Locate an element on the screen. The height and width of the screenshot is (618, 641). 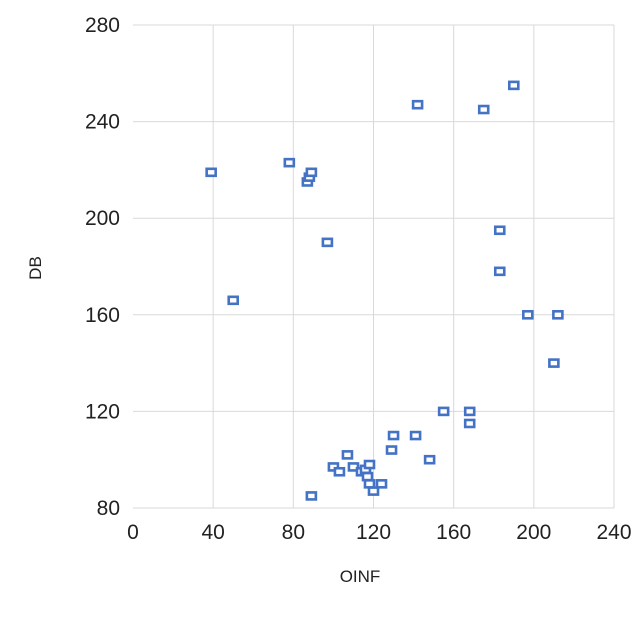
x-tick-label: 240 is located at coordinates (613, 532).